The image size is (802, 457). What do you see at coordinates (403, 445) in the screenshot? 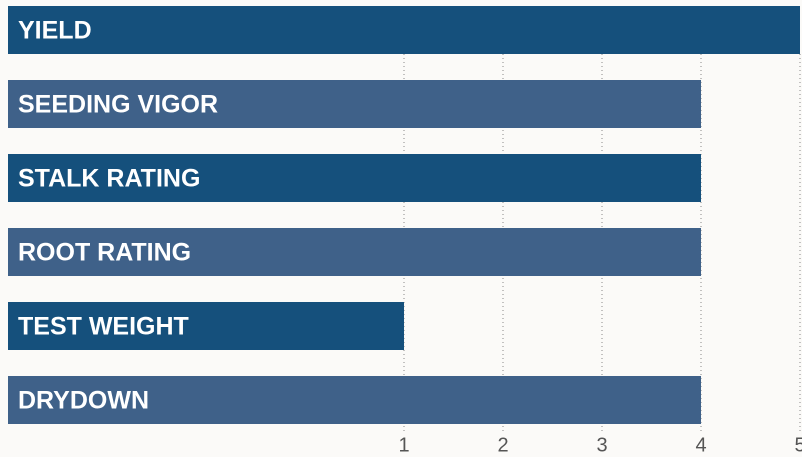
I see `x-tick-label: 1` at bounding box center [403, 445].